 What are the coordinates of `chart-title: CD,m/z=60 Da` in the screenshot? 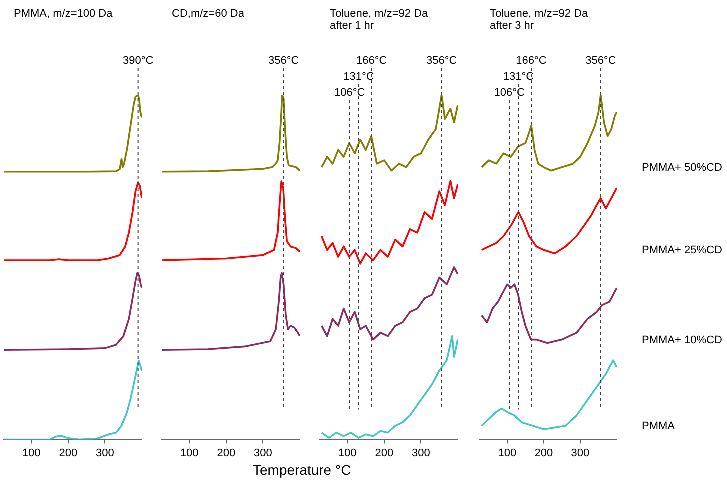 It's located at (209, 14).